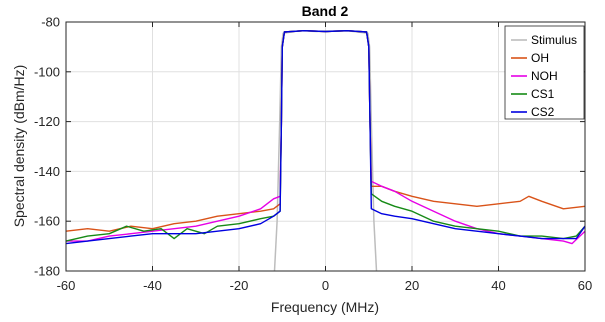 Image resolution: width=605 pixels, height=322 pixels. I want to click on legend-label-oh: OH, so click(540, 58).